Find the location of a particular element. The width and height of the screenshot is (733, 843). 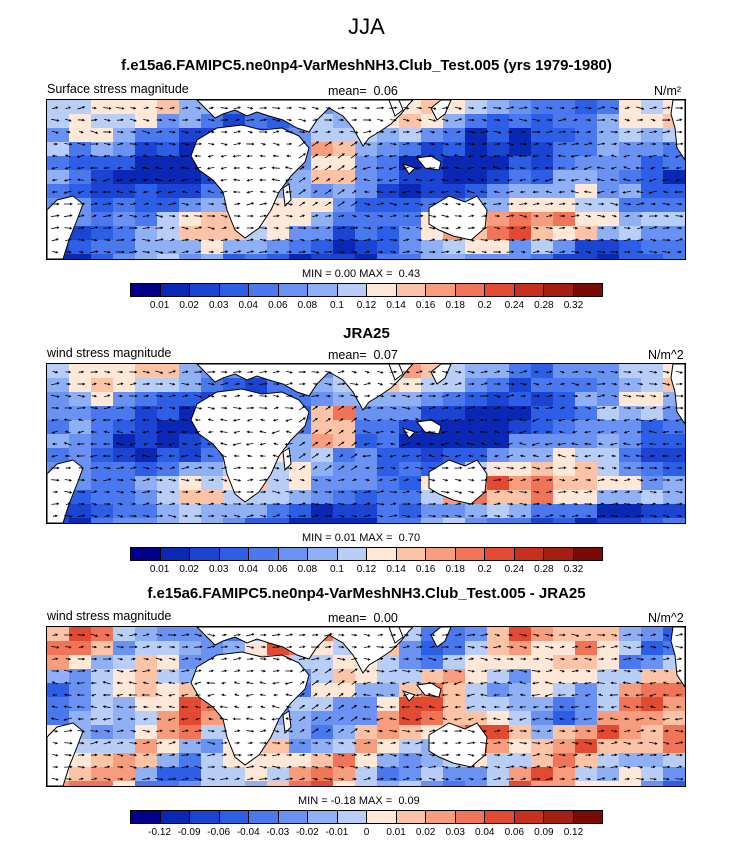

colorbar-tick-label: -0.12 is located at coordinates (159, 832).